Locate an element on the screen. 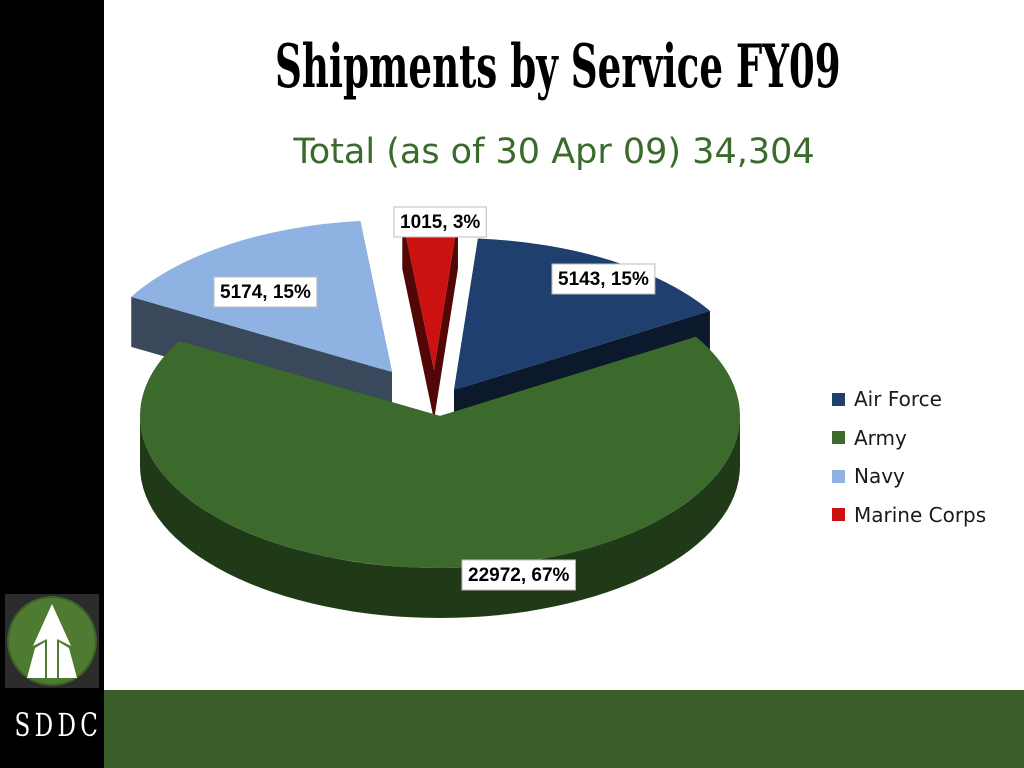  pie-slice-marine-corps is located at coordinates (430, 294).